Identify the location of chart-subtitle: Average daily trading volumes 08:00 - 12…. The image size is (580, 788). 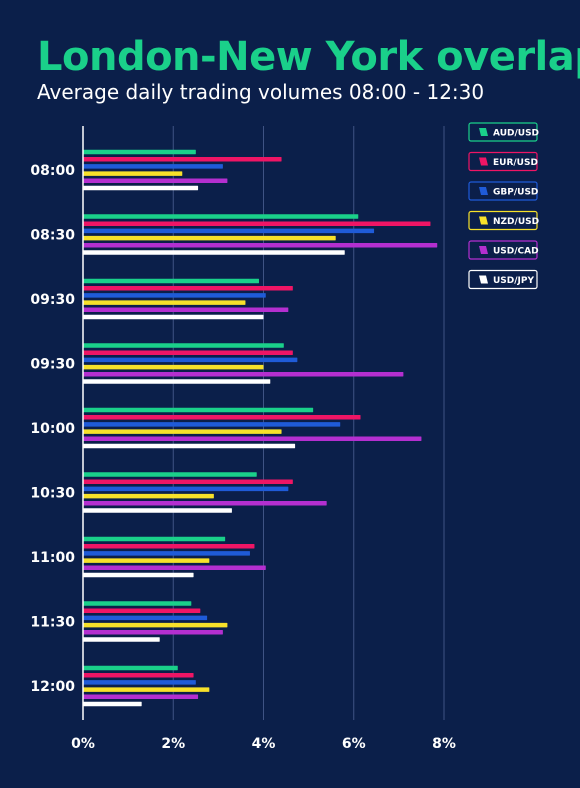
(261, 92).